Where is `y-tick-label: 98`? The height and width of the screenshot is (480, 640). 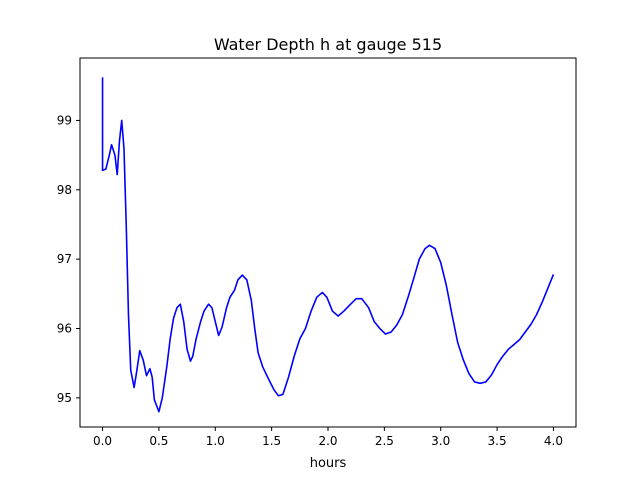 y-tick-label: 98 is located at coordinates (64, 190).